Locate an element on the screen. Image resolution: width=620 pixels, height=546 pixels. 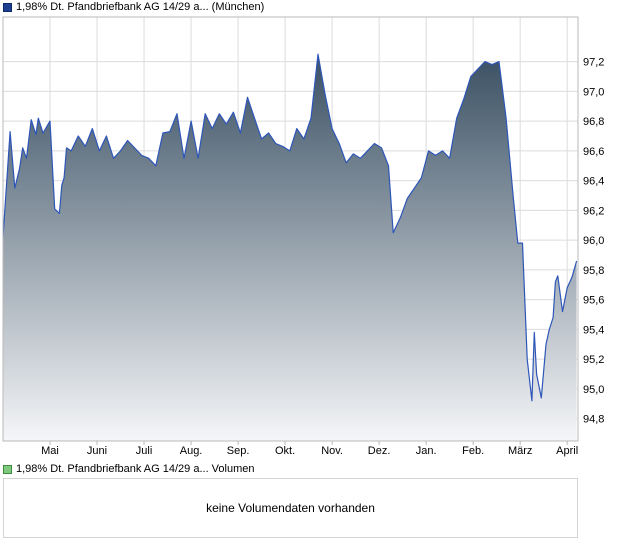
x-tick-label: April is located at coordinates (567, 451).